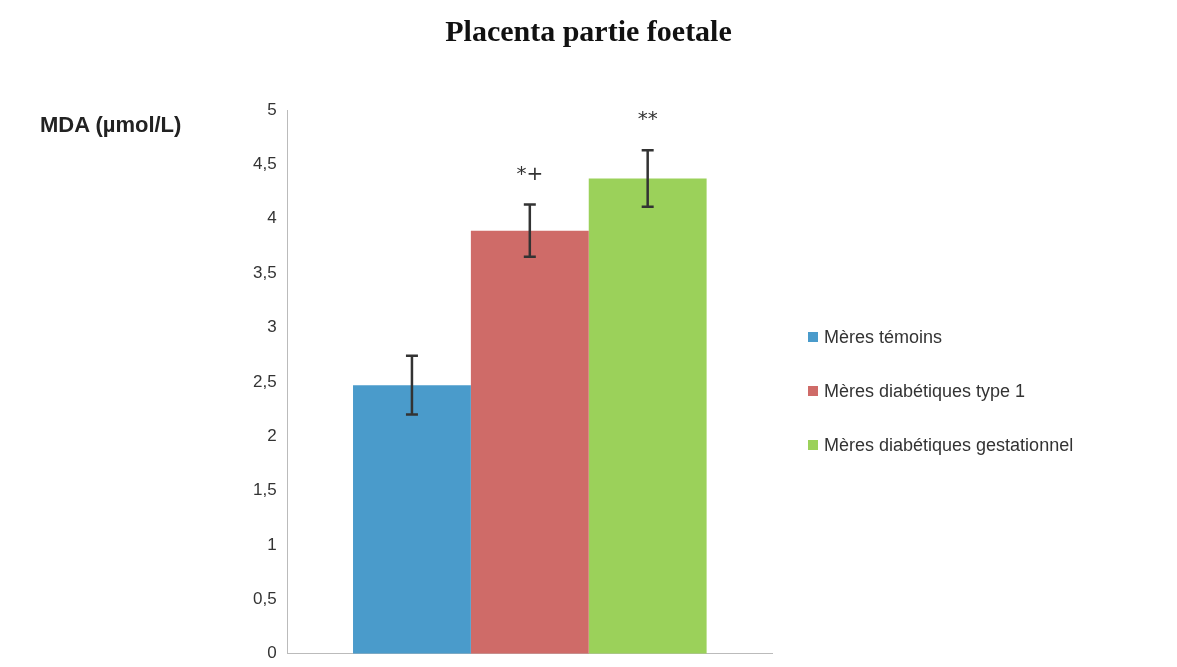 The image size is (1177, 667). What do you see at coordinates (647, 118) in the screenshot?
I see `annotation: **` at bounding box center [647, 118].